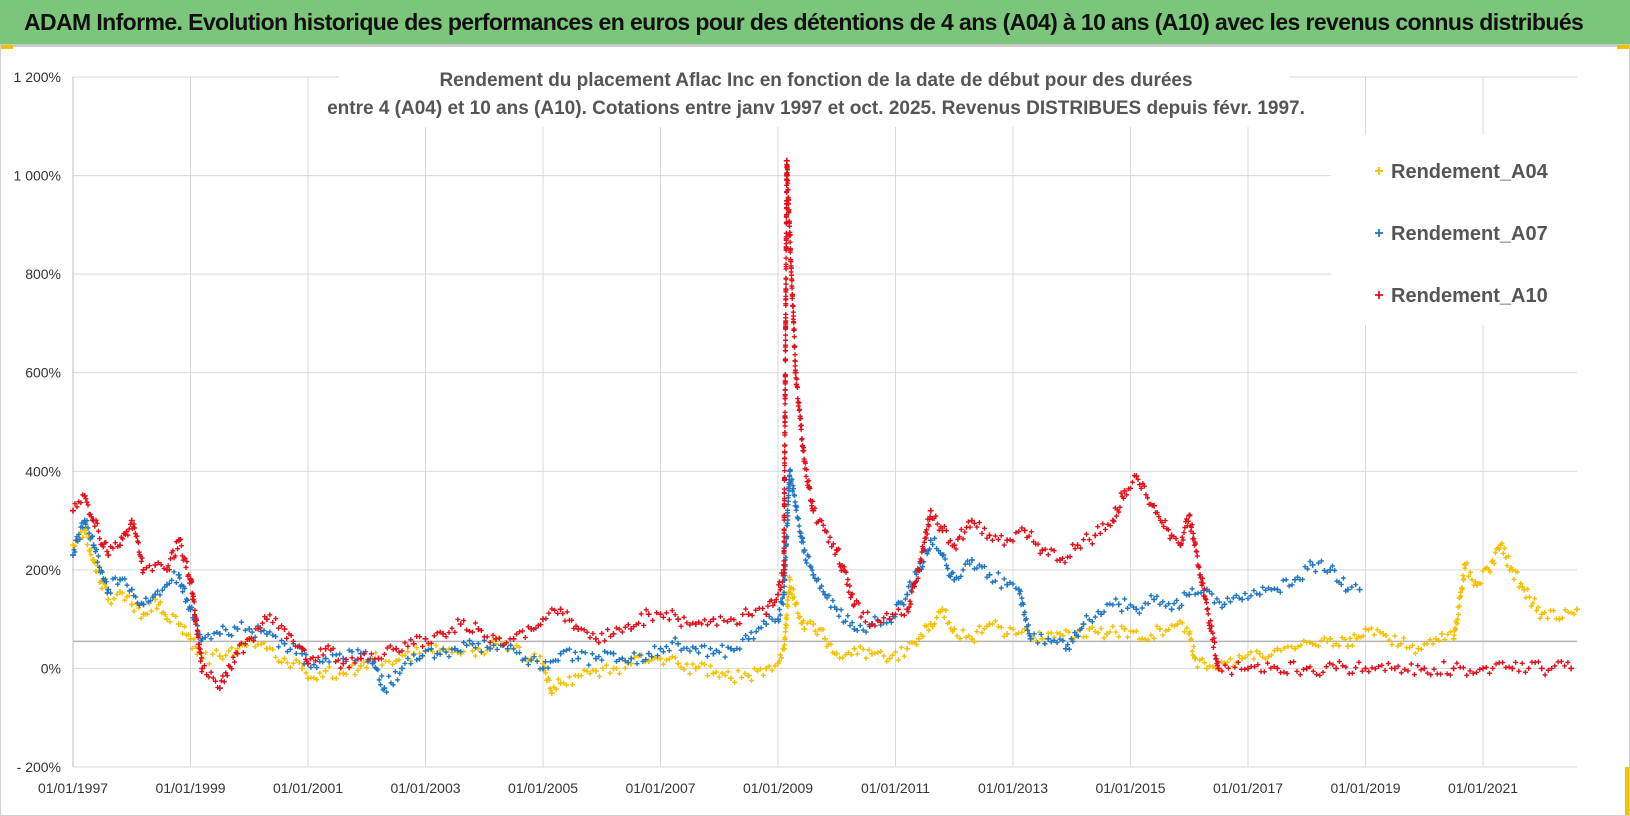  I want to click on x-tick-label: 01/01/2013, so click(1013, 788).